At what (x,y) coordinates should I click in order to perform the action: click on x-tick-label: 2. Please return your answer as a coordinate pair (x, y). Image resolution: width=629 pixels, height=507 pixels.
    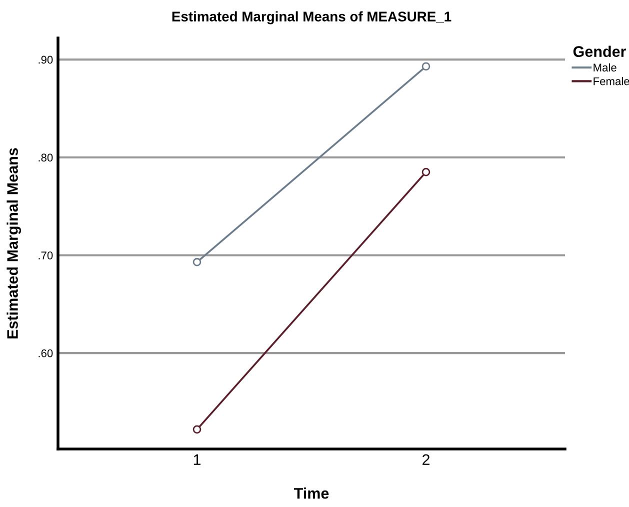
    Looking at the image, I should click on (426, 459).